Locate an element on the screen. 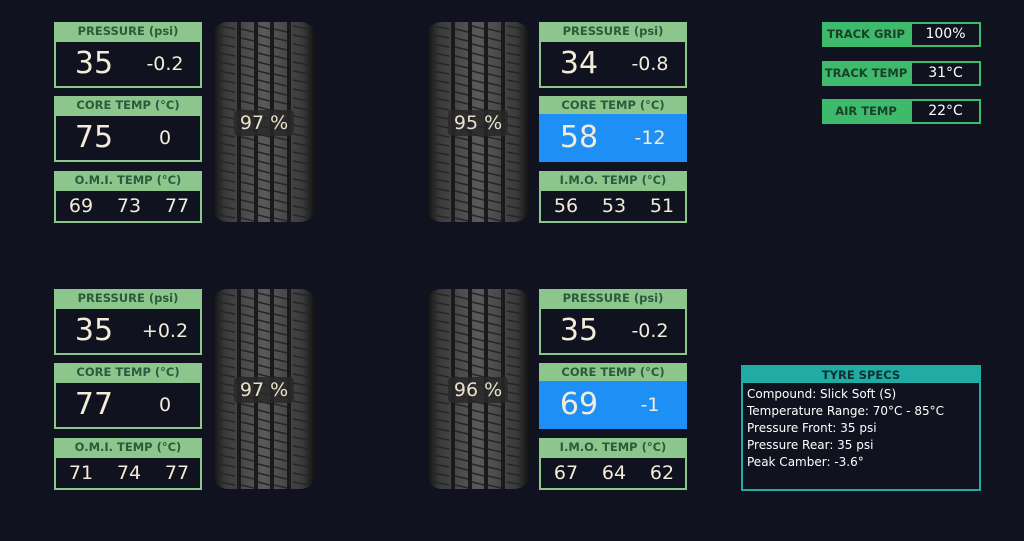 The width and height of the screenshot is (1024, 541). core-temp-value: 75 is located at coordinates (94, 137).